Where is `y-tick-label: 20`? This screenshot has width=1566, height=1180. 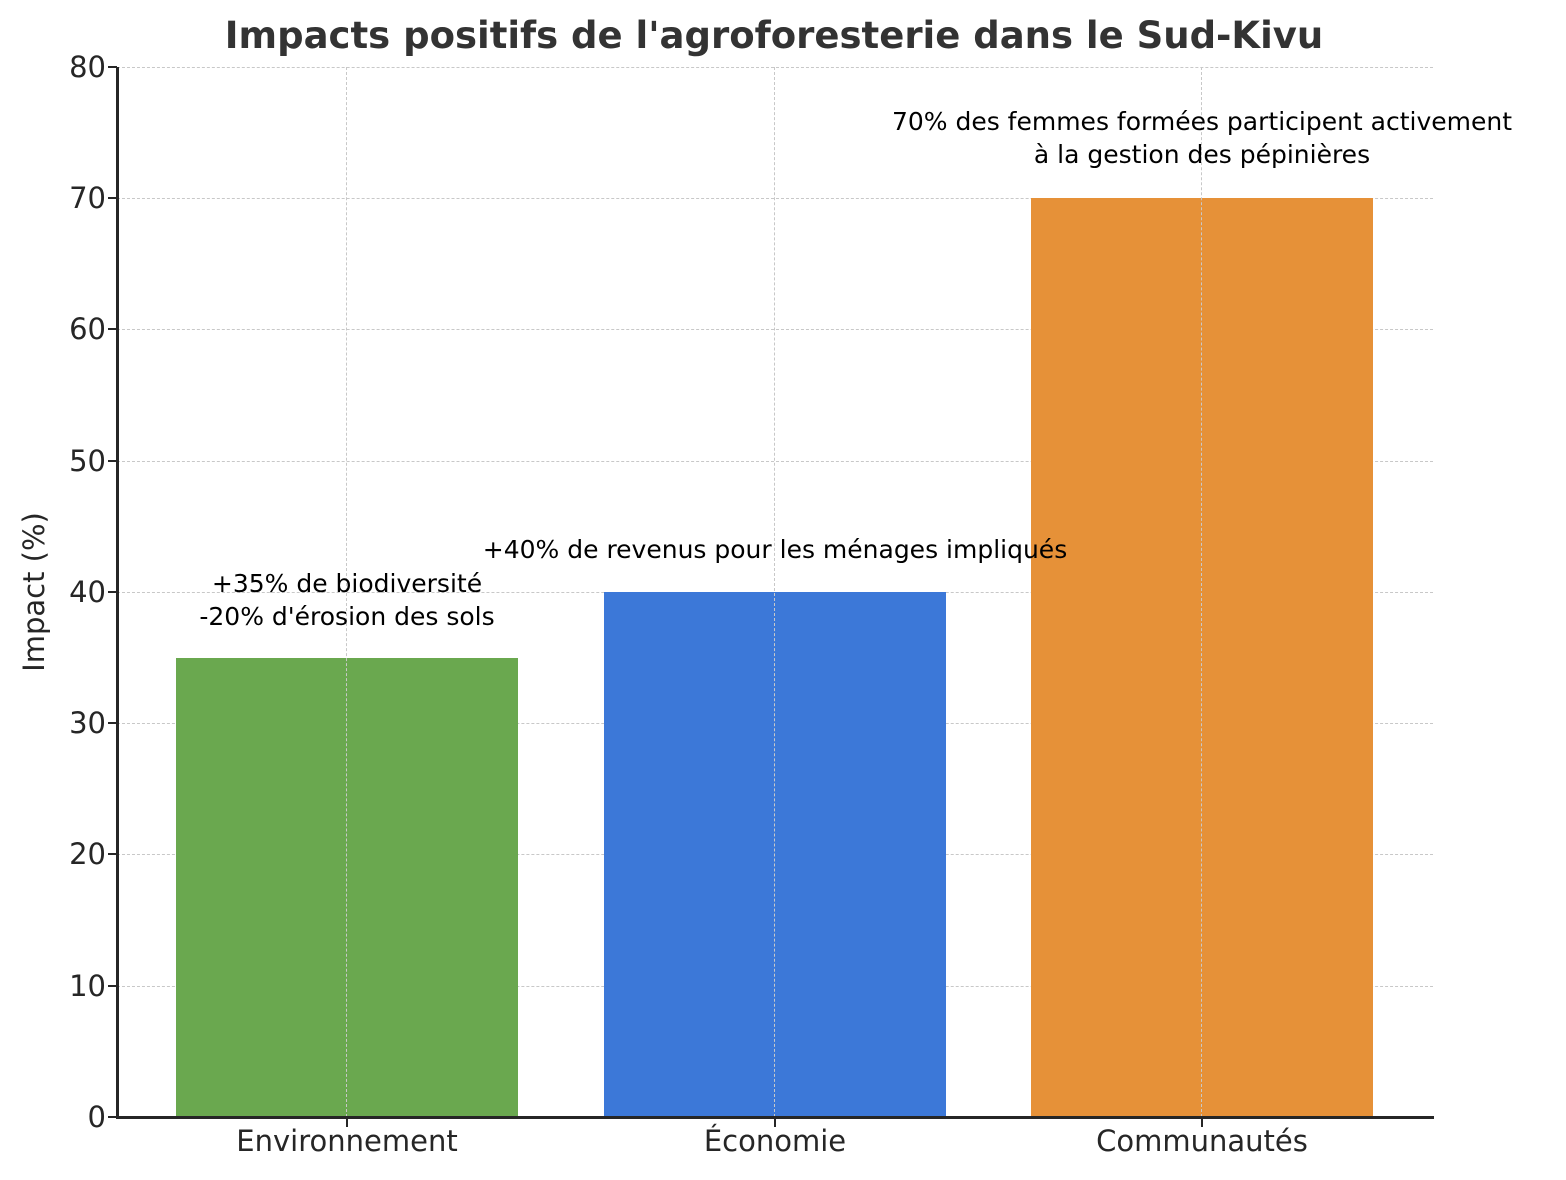 y-tick-label: 20 is located at coordinates (87, 854).